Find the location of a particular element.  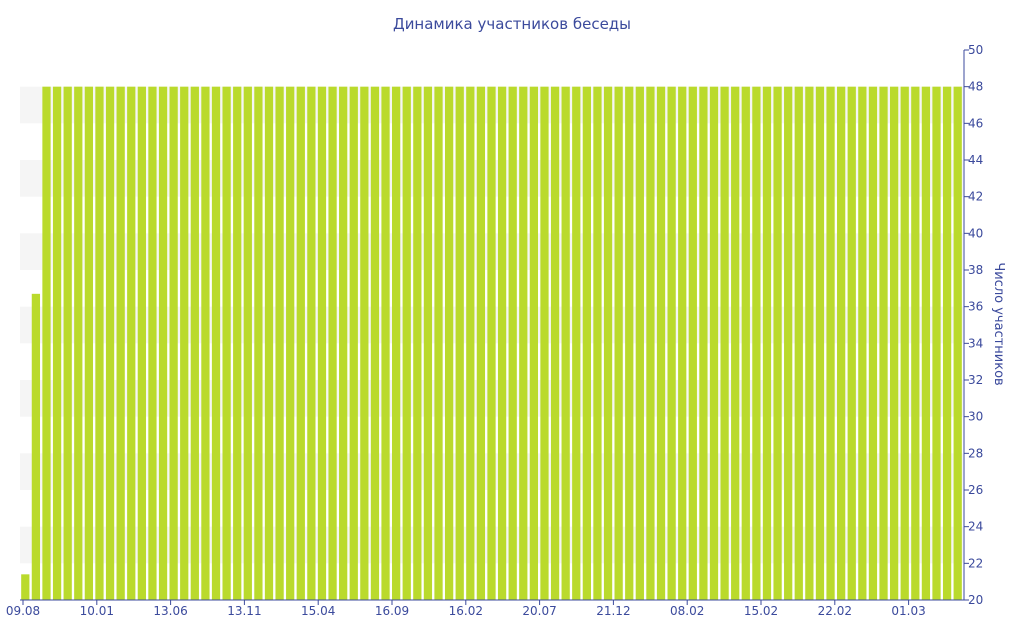

y-tick-label: 32 is located at coordinates (975, 380).